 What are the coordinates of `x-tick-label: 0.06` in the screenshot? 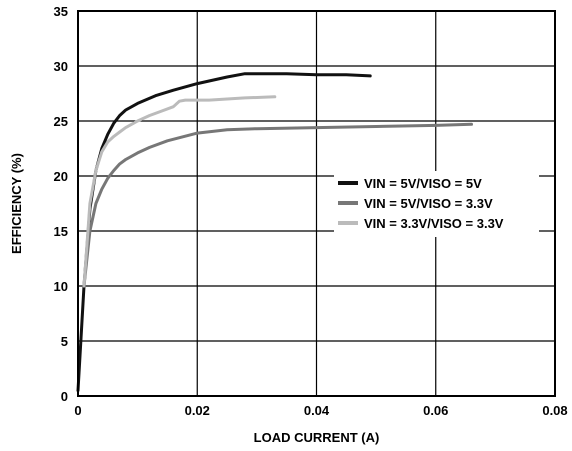 It's located at (435, 410).